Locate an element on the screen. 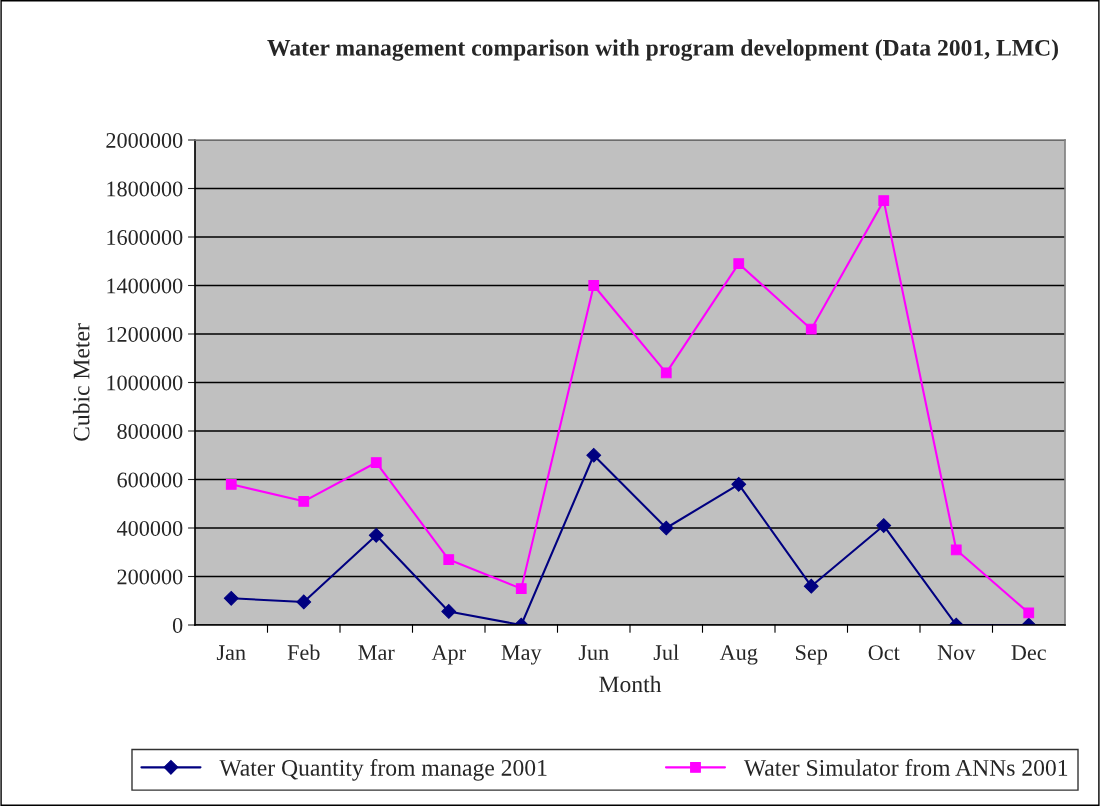 This screenshot has height=806, width=1100. legend-label: Water Simulator from ANNs 2001 is located at coordinates (905, 767).